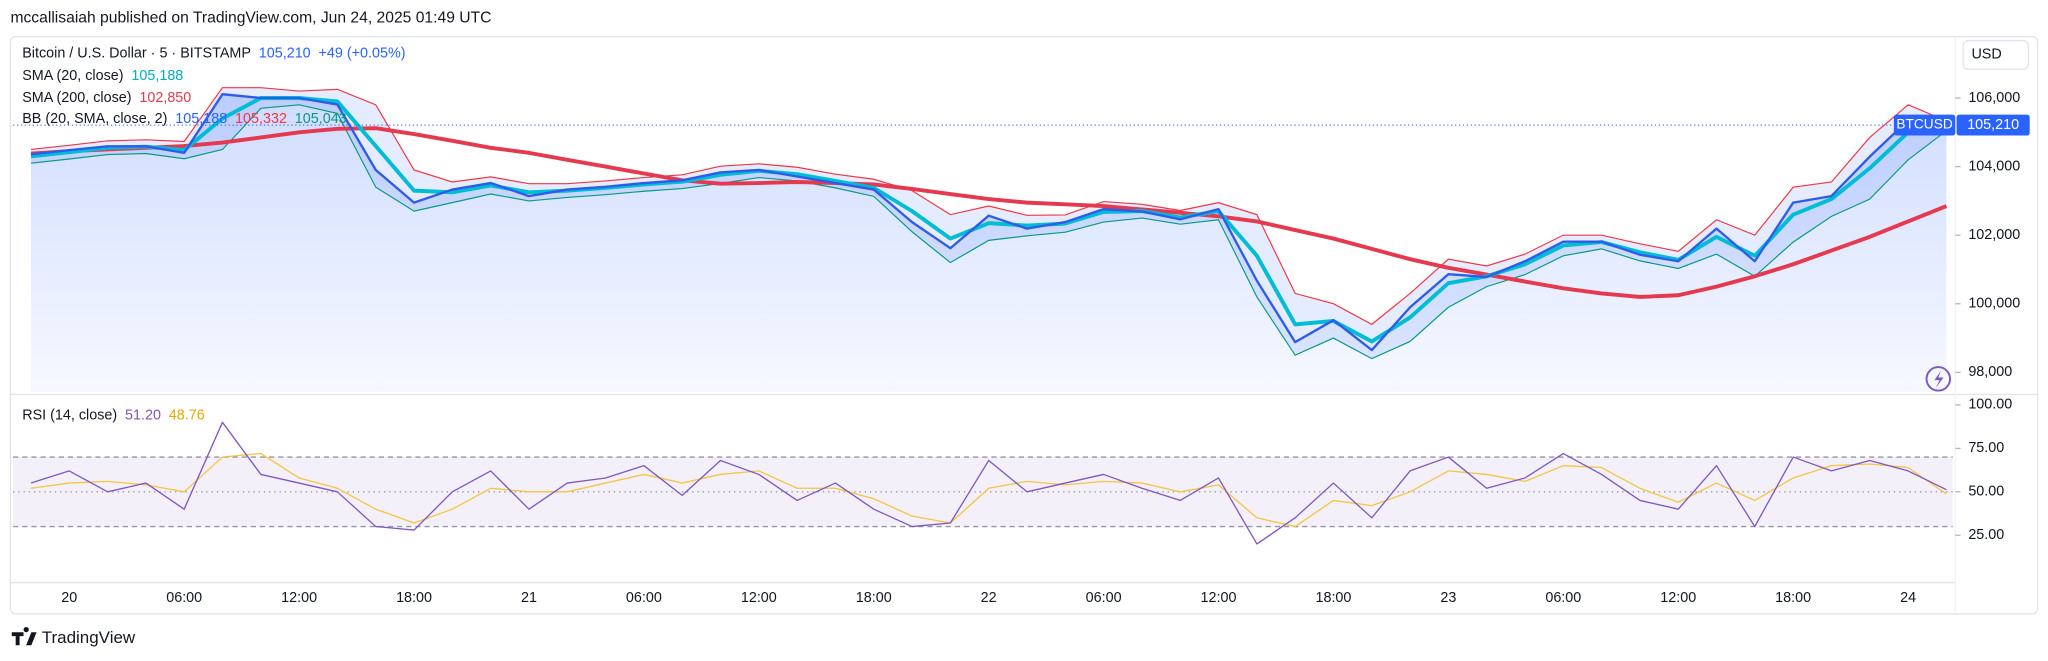 This screenshot has height=661, width=2048. Describe the element at coordinates (1908, 598) in the screenshot. I see `x-tick-label: 24` at that location.